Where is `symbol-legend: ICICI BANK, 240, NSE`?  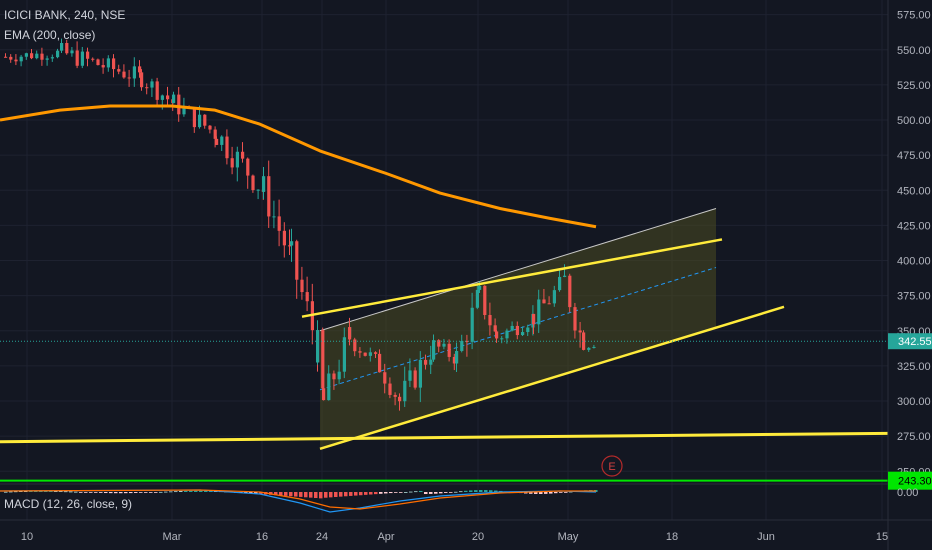
symbol-legend: ICICI BANK, 240, NSE is located at coordinates (65, 15).